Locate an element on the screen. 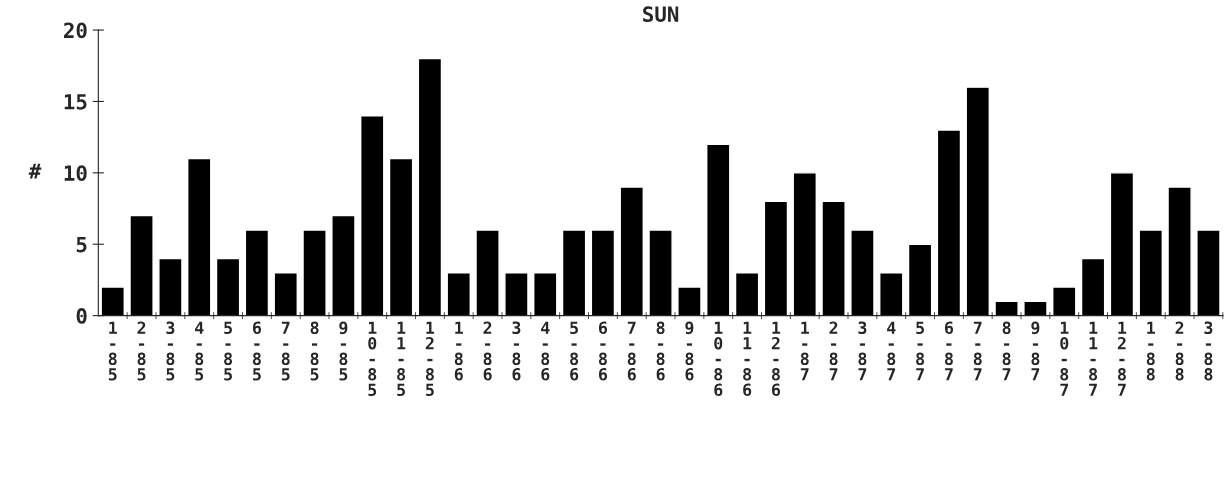 The height and width of the screenshot is (501, 1229). x-tick-label: 7-87 is located at coordinates (977, 351).